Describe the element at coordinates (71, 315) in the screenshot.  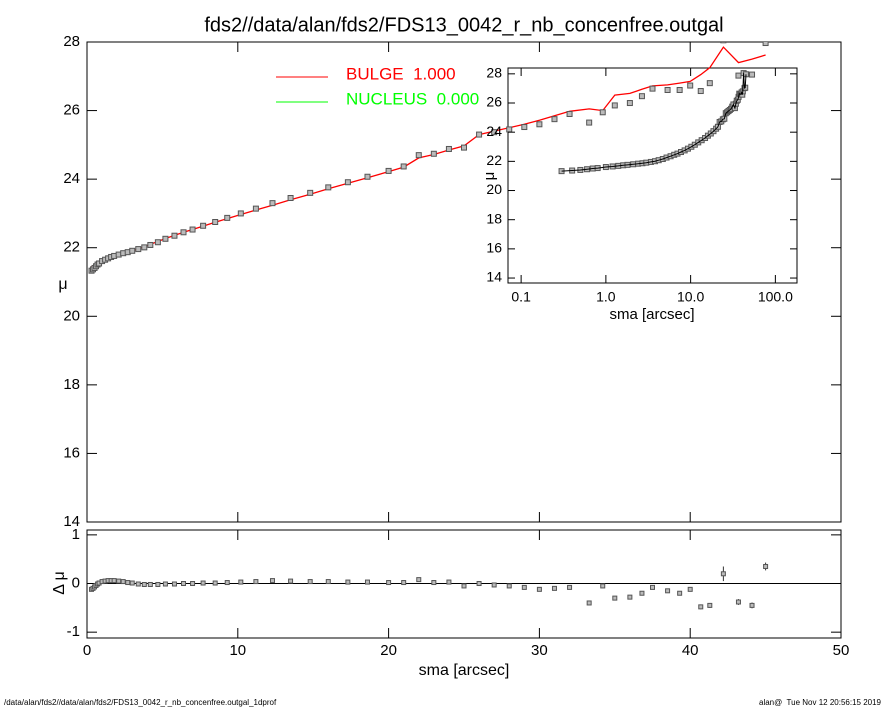
I see `y-tick-label: 20` at that location.